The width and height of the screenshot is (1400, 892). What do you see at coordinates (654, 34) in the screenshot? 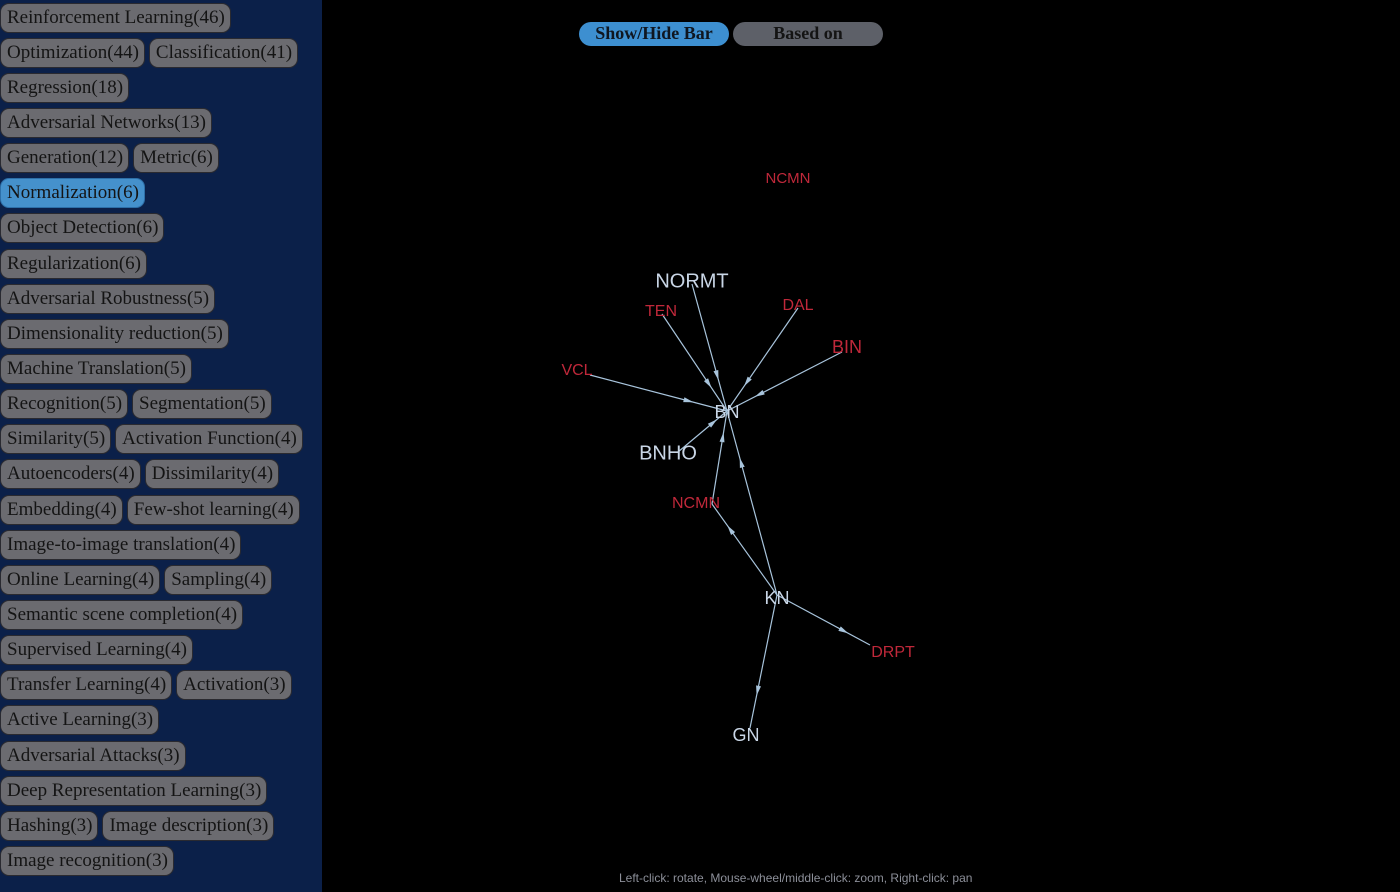
I see `show-hide-bar-button: Show/Hide Bar` at bounding box center [654, 34].